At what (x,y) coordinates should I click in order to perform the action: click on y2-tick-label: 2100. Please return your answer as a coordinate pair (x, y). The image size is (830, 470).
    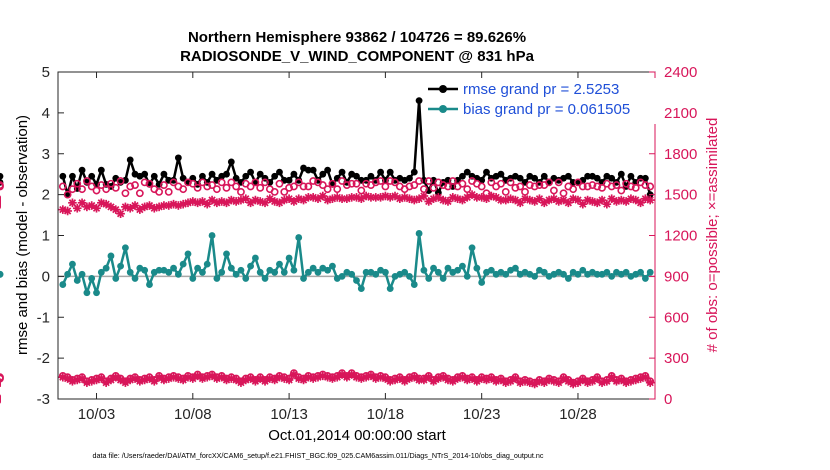
    Looking at the image, I should click on (680, 113).